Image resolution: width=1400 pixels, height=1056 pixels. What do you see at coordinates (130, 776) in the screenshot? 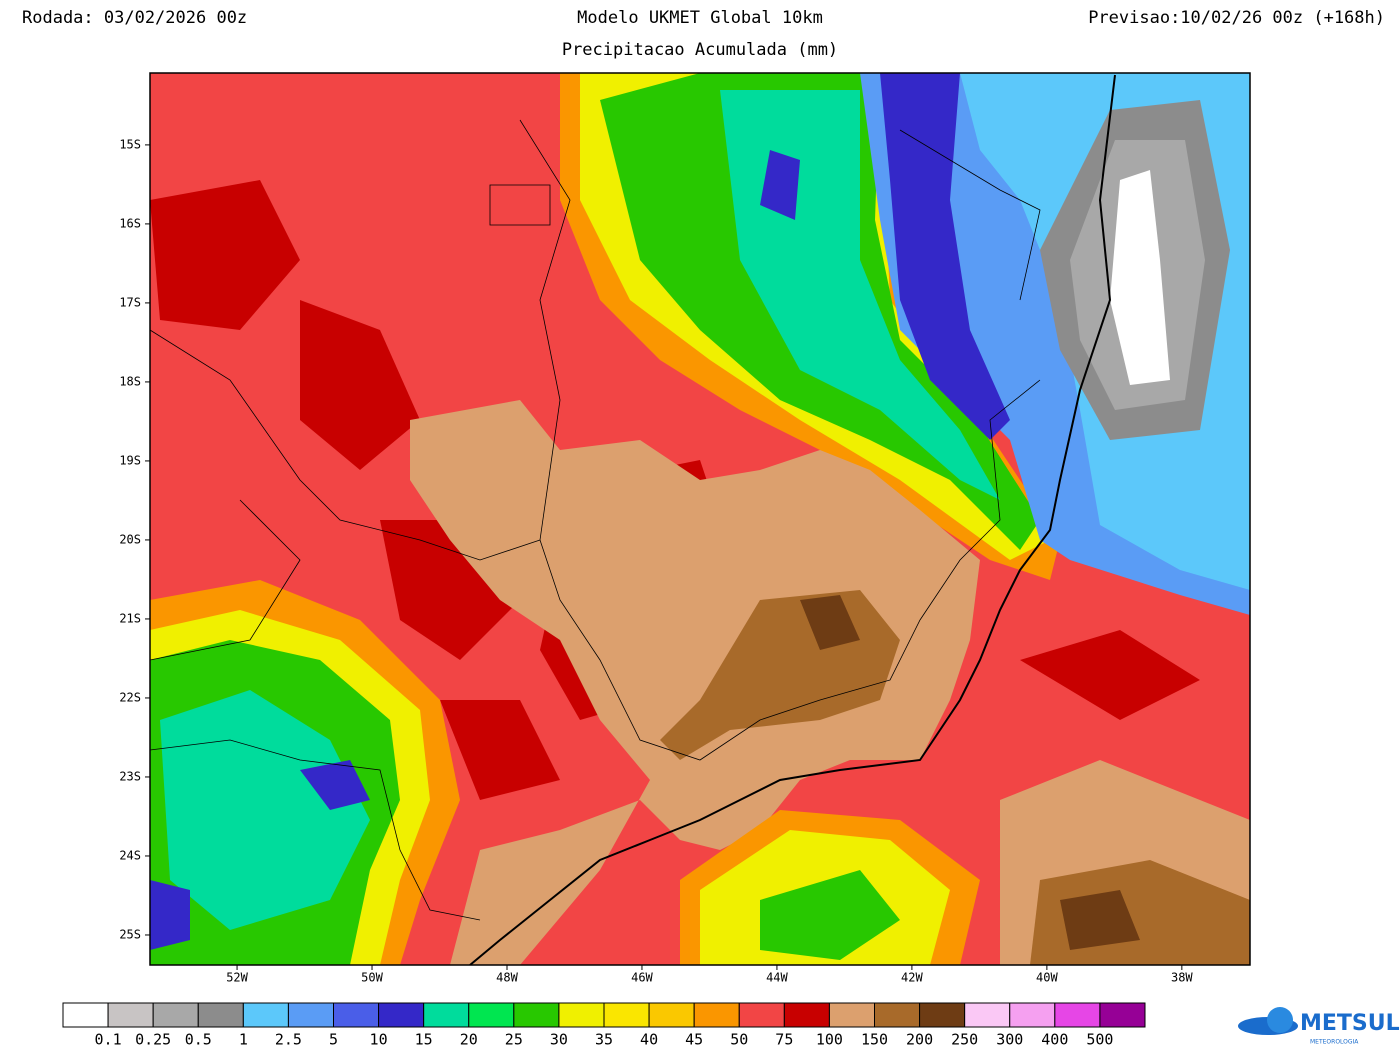
I see `lat-tick-label: 23S` at bounding box center [130, 776].